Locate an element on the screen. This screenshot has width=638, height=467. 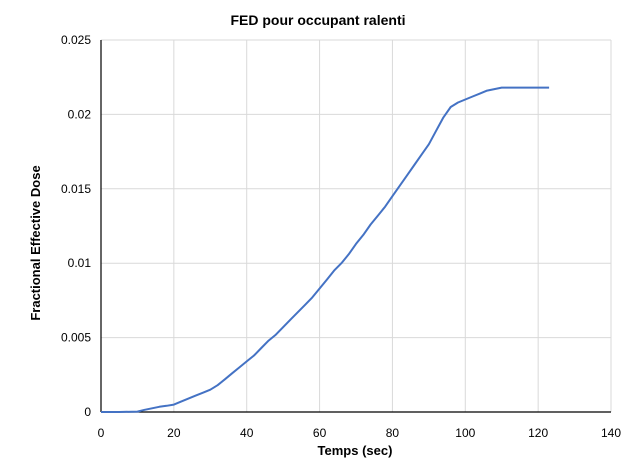
x-tick-label: 40 is located at coordinates (247, 433).